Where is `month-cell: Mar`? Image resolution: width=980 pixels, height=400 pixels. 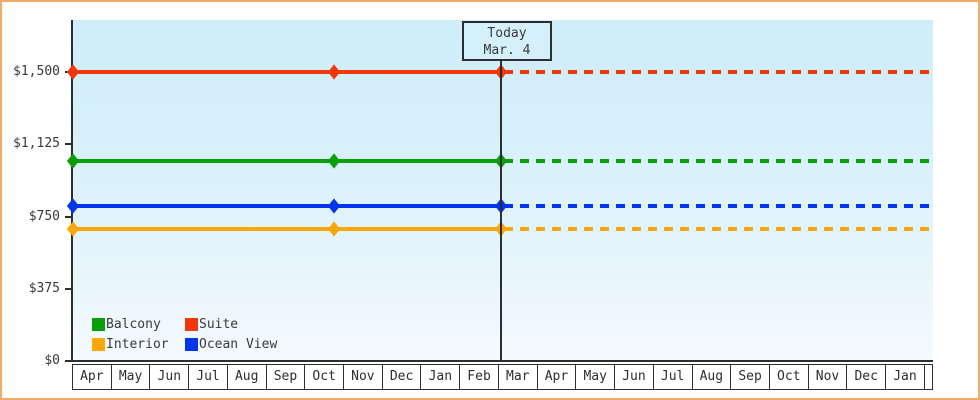
month-cell: Mar is located at coordinates (518, 377).